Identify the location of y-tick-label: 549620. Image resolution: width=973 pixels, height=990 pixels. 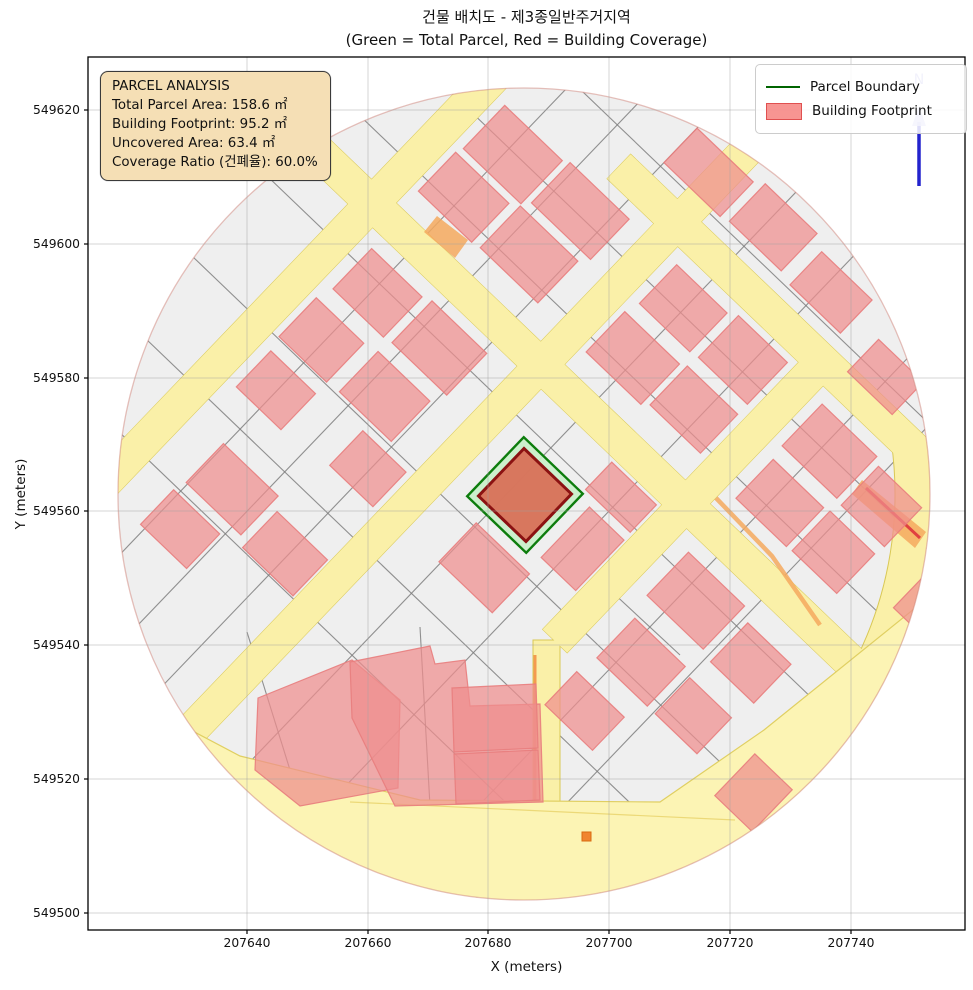
(56, 110).